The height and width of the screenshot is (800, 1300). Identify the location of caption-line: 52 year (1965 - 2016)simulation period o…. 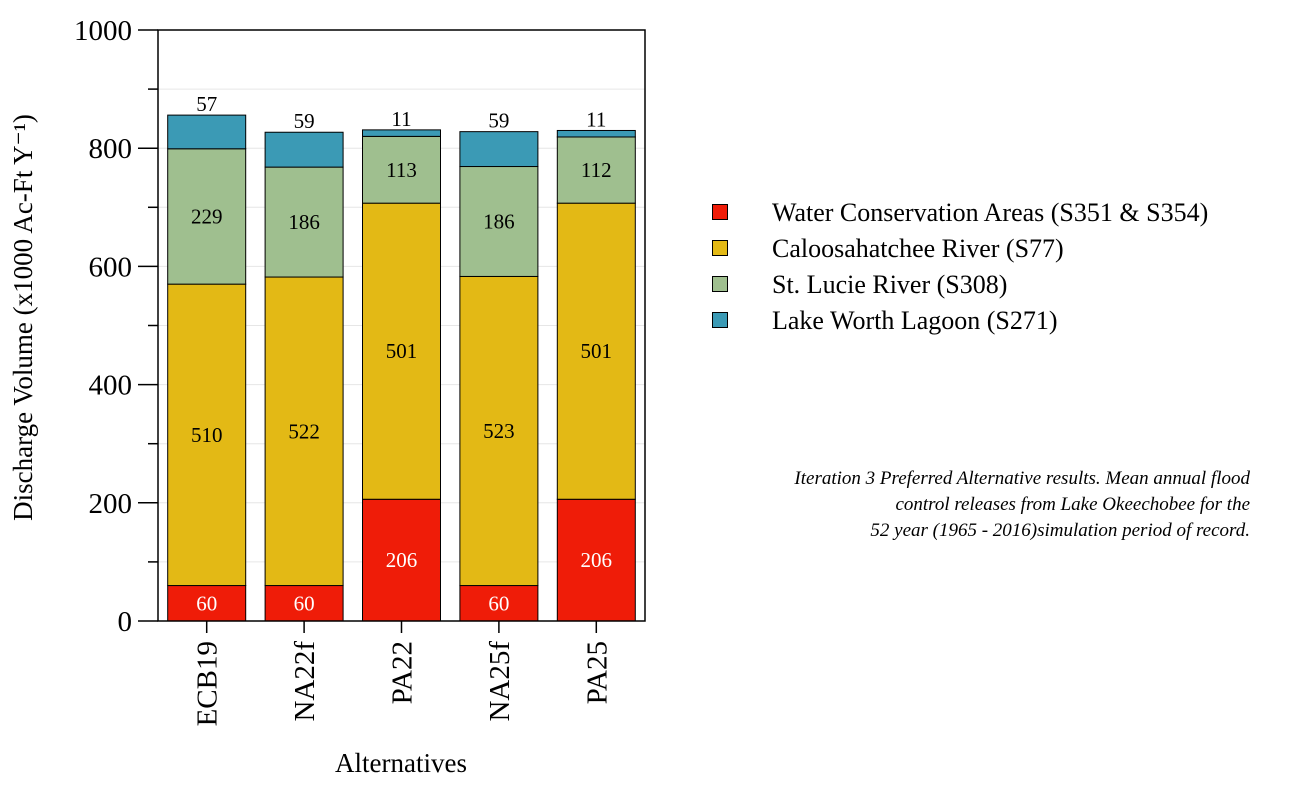
(1060, 530).